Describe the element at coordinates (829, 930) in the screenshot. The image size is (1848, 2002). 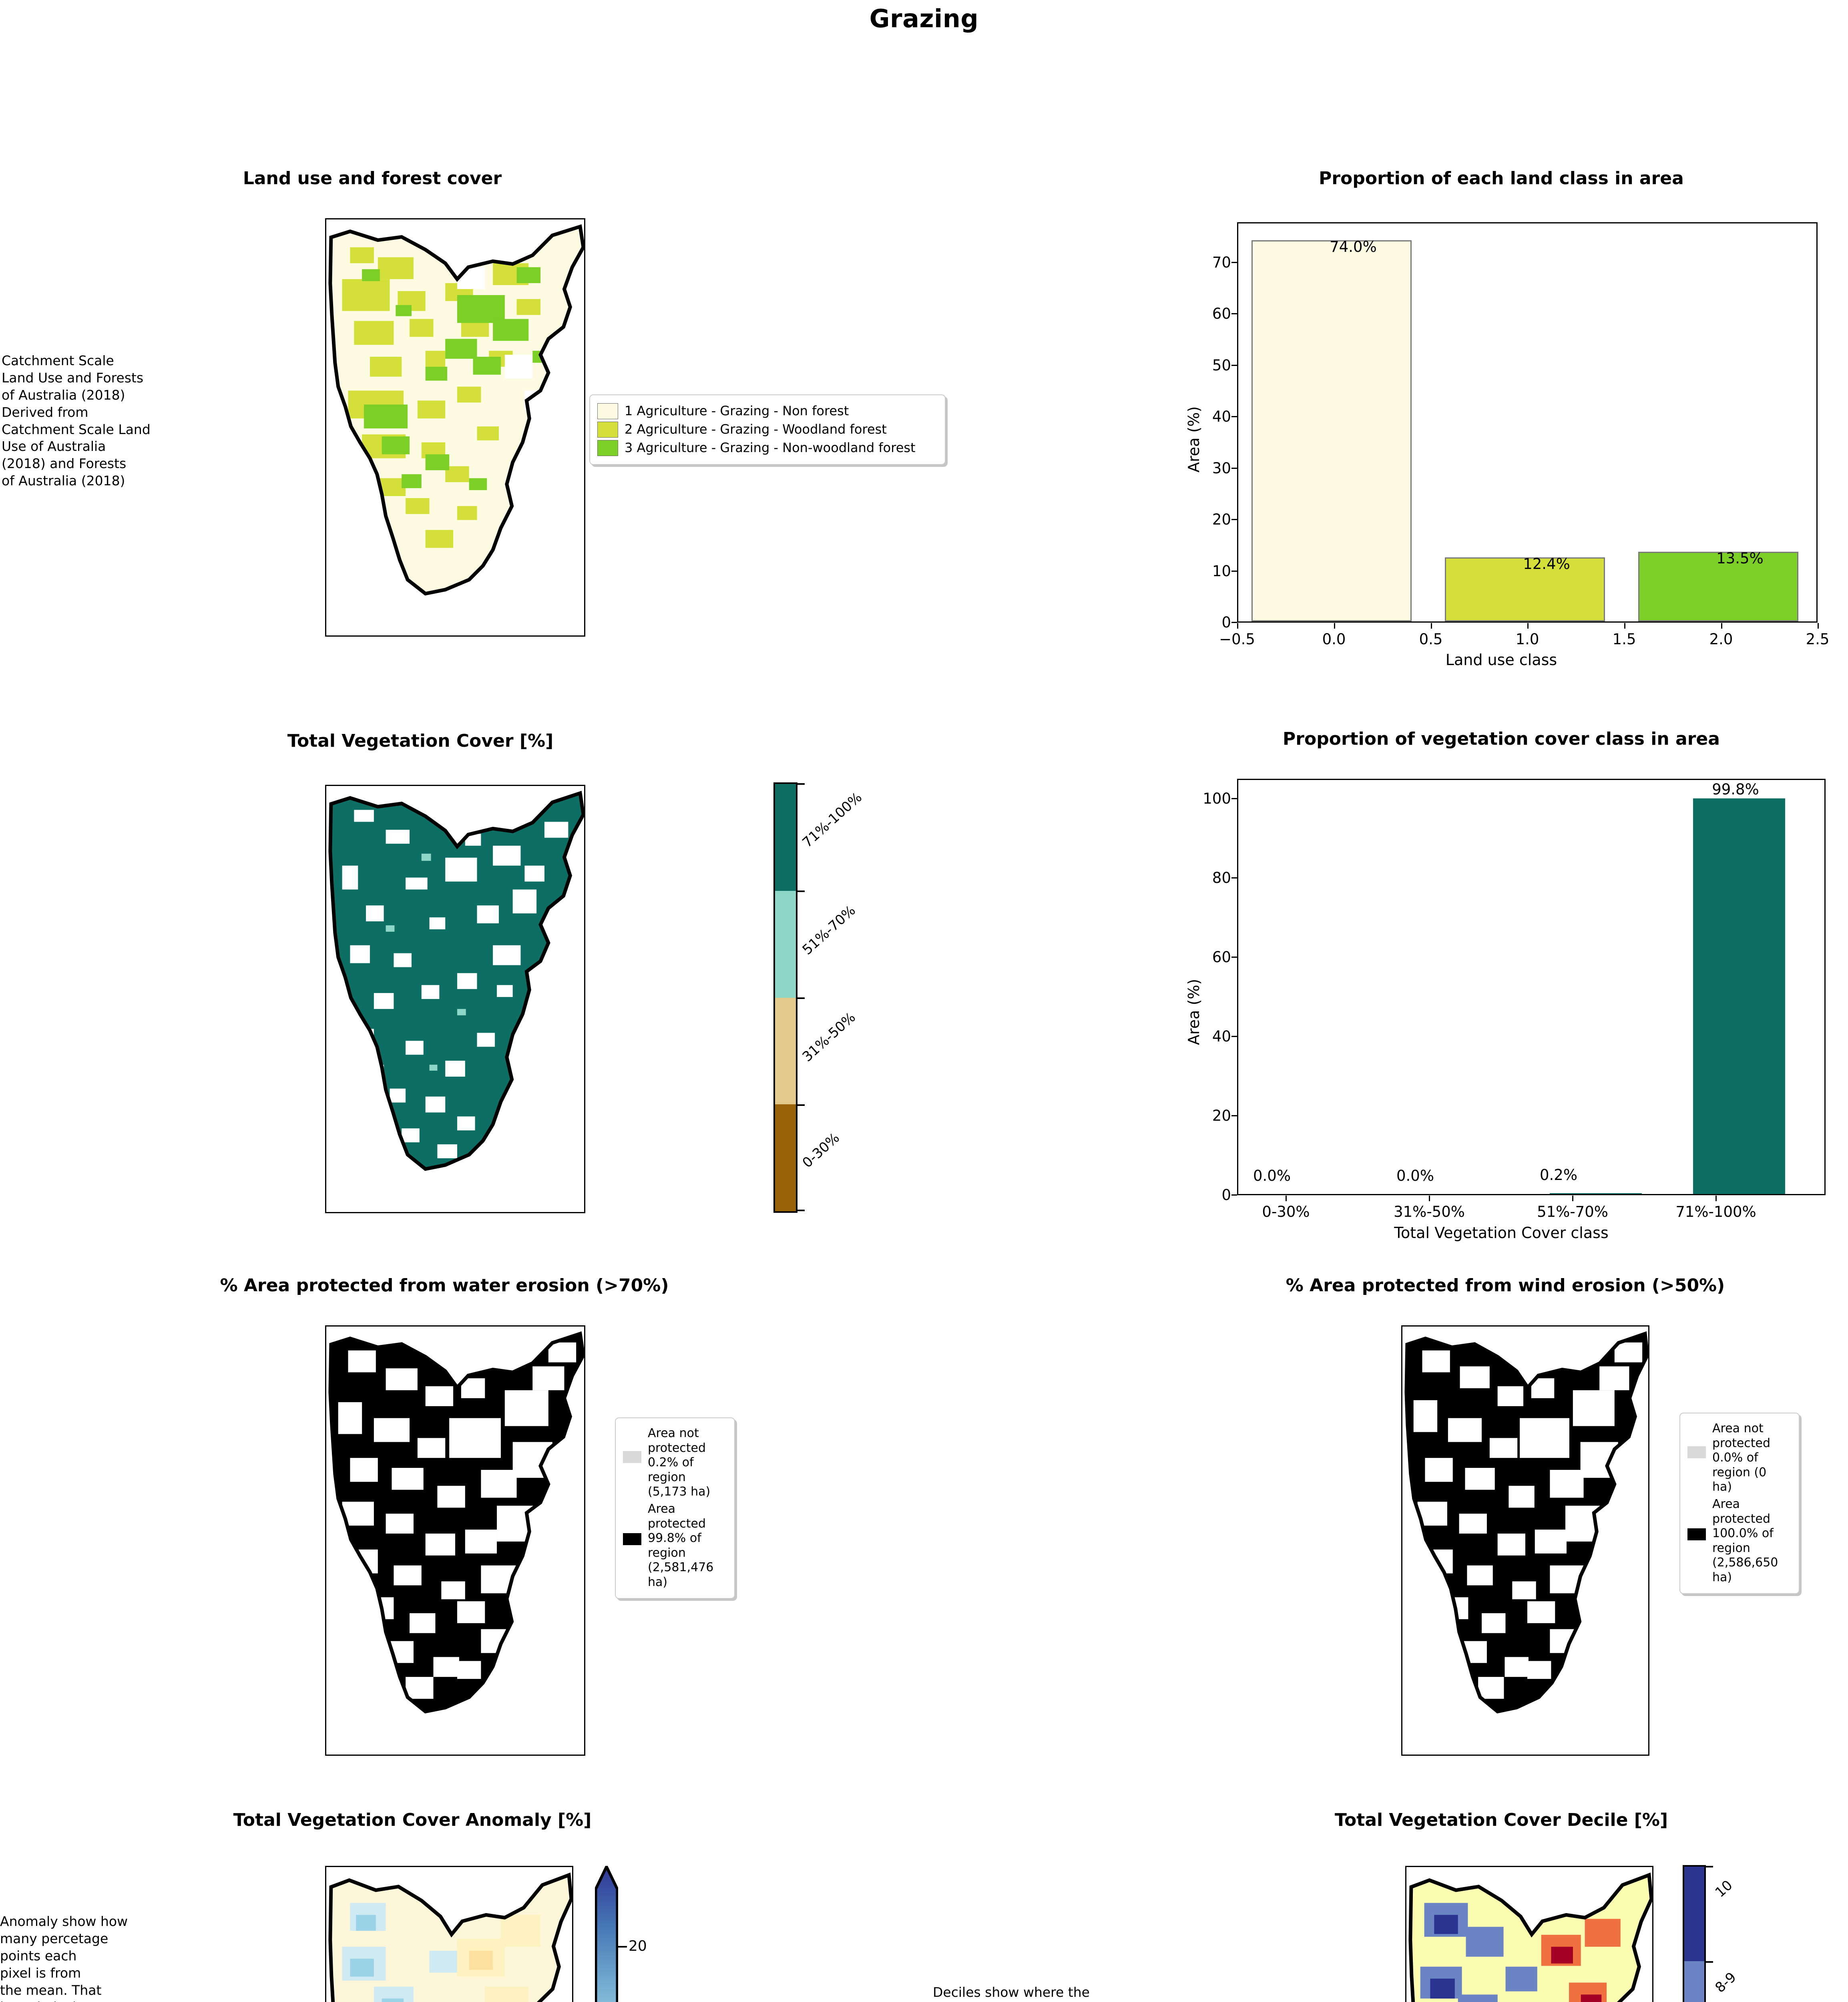
I see `cbar-label-51-70: 51%-70%` at that location.